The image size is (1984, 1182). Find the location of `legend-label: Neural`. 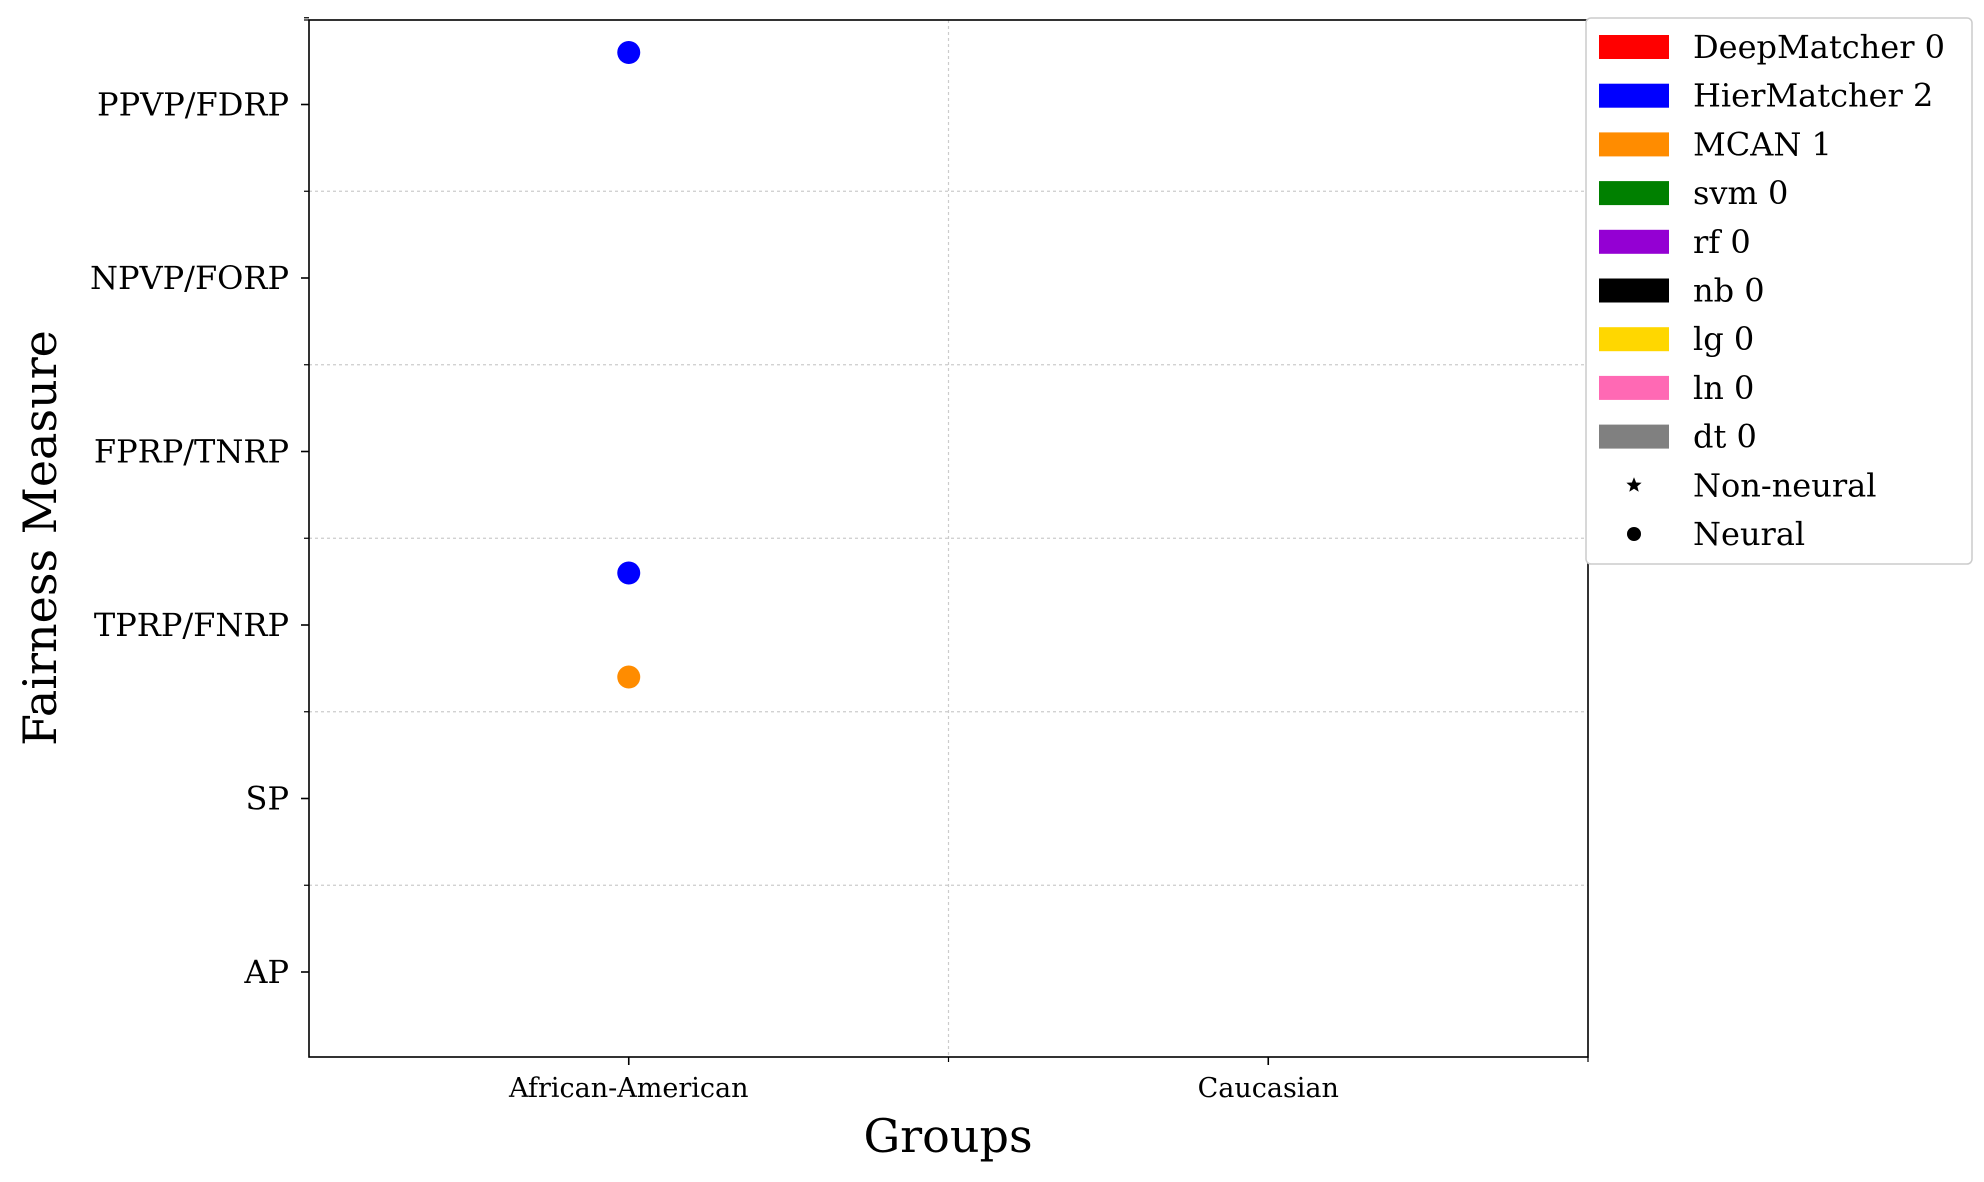

legend-label: Neural is located at coordinates (1749, 534).